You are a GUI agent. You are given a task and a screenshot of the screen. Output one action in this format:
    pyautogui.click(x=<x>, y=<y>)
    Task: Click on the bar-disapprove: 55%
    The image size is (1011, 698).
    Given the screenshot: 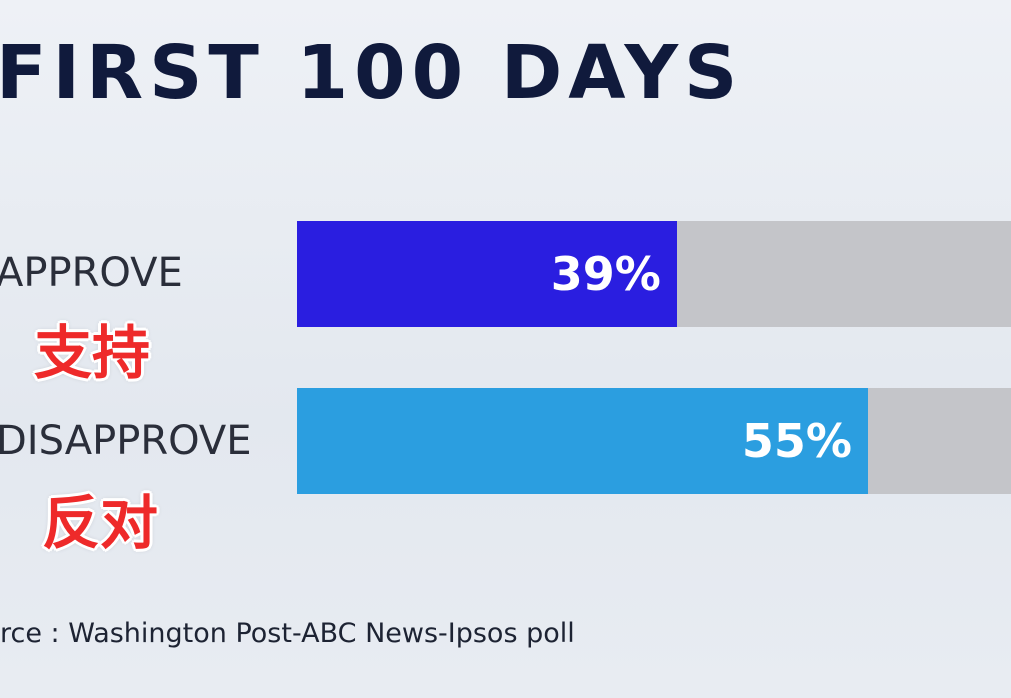 What is the action you would take?
    pyautogui.click(x=582, y=441)
    